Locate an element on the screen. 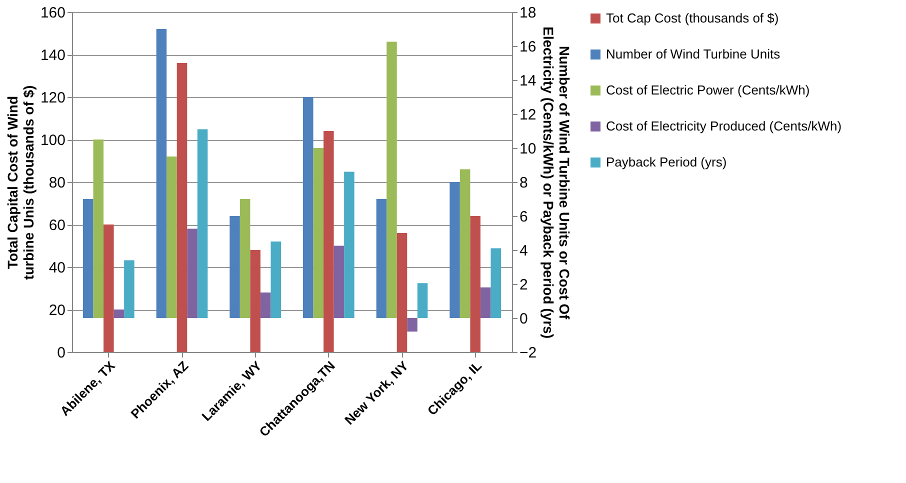  y2-tick-label: 14 is located at coordinates (528, 81).